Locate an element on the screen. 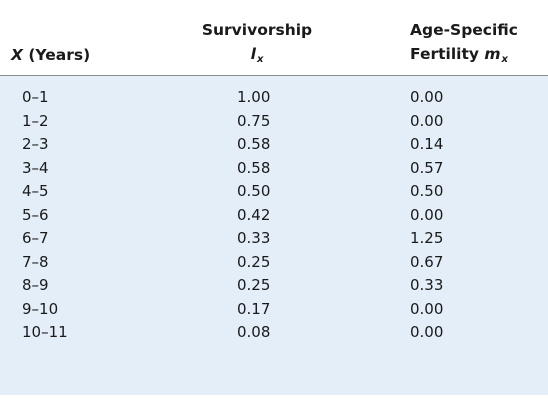  header-survivorship-symbol-letter: l is located at coordinates (253, 54).